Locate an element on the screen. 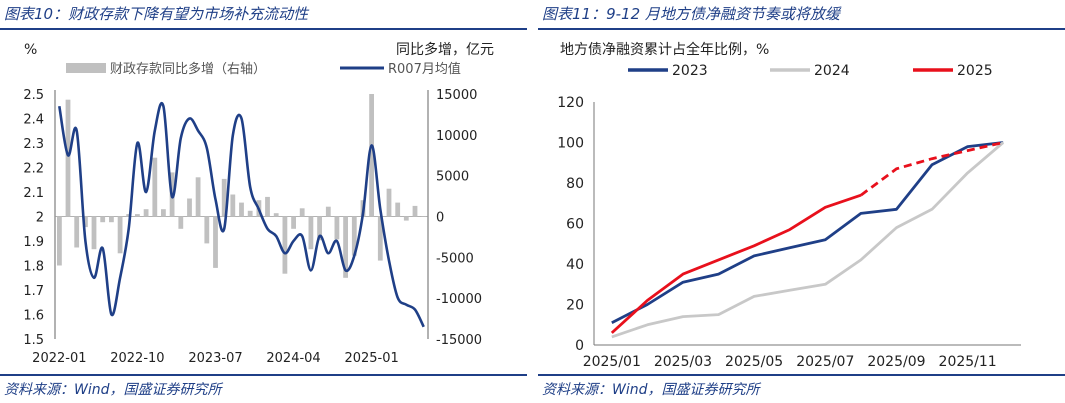 The width and height of the screenshot is (1065, 403). legend-bar-swatch is located at coordinates (86, 68).